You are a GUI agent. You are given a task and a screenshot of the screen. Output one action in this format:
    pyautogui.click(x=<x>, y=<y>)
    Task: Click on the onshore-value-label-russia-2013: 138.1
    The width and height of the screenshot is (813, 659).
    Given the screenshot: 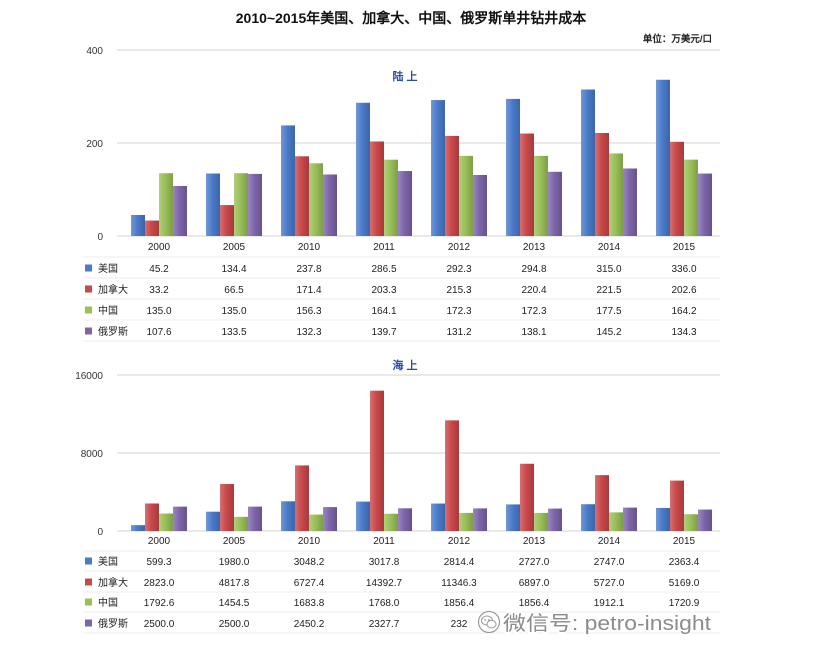 What is the action you would take?
    pyautogui.click(x=533, y=332)
    